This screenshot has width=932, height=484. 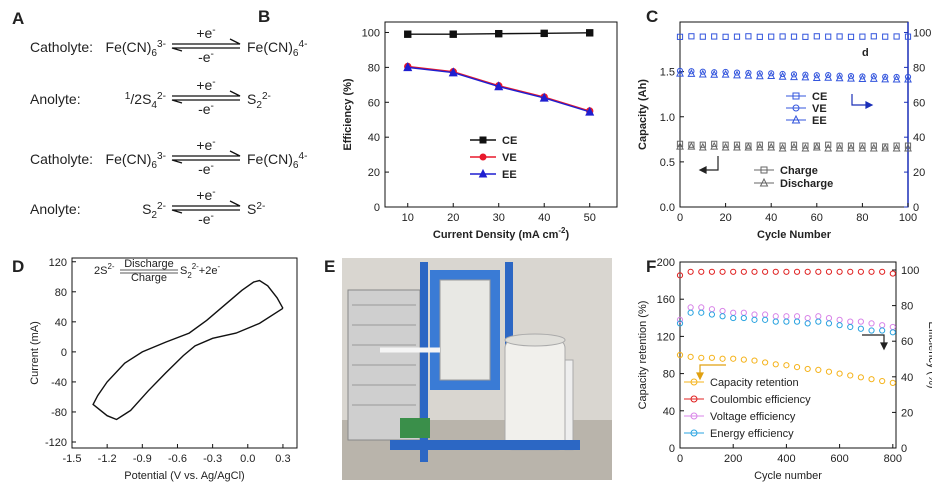 What do you see at coordinates (907, 413) in the screenshot?
I see `y2-tick-label: 20` at bounding box center [907, 413].